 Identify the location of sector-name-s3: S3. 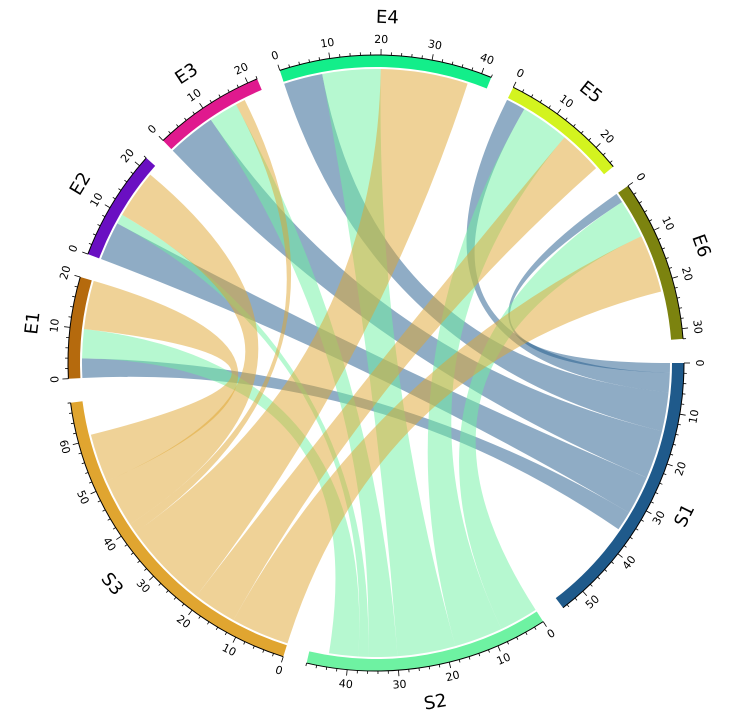
(111, 584).